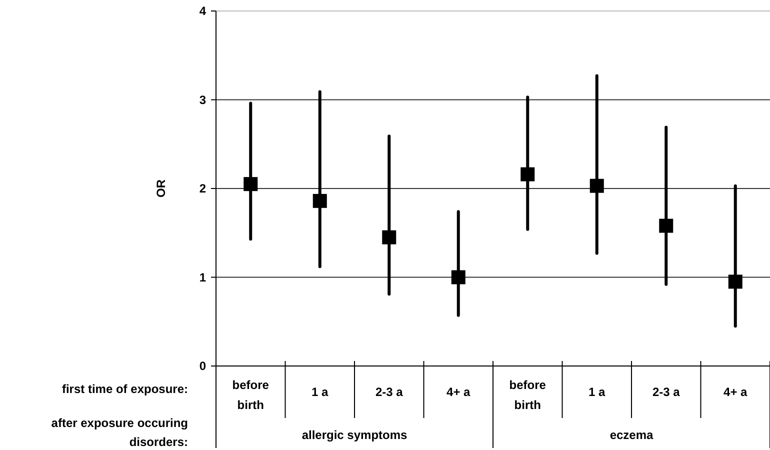  Describe the element at coordinates (202, 366) in the screenshot. I see `y-tick-label: 0` at that location.